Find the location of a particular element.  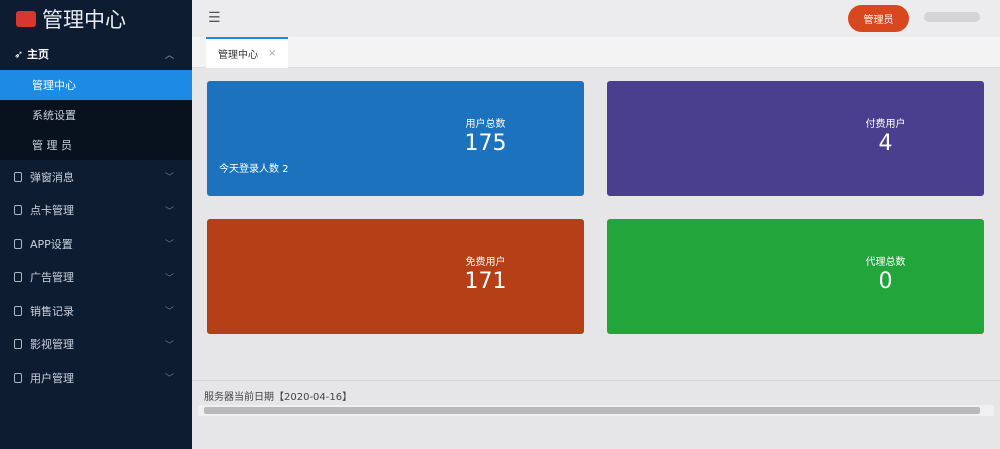

stat-card: 用户总数 175 今天登录人数 2 is located at coordinates (395, 138).